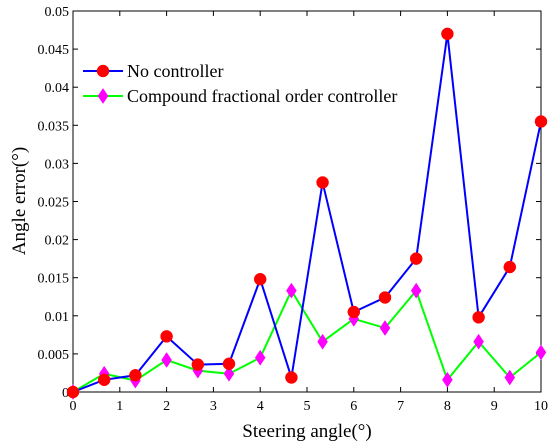  Describe the element at coordinates (57, 88) in the screenshot. I see `y-tick-label: 0.04` at that location.